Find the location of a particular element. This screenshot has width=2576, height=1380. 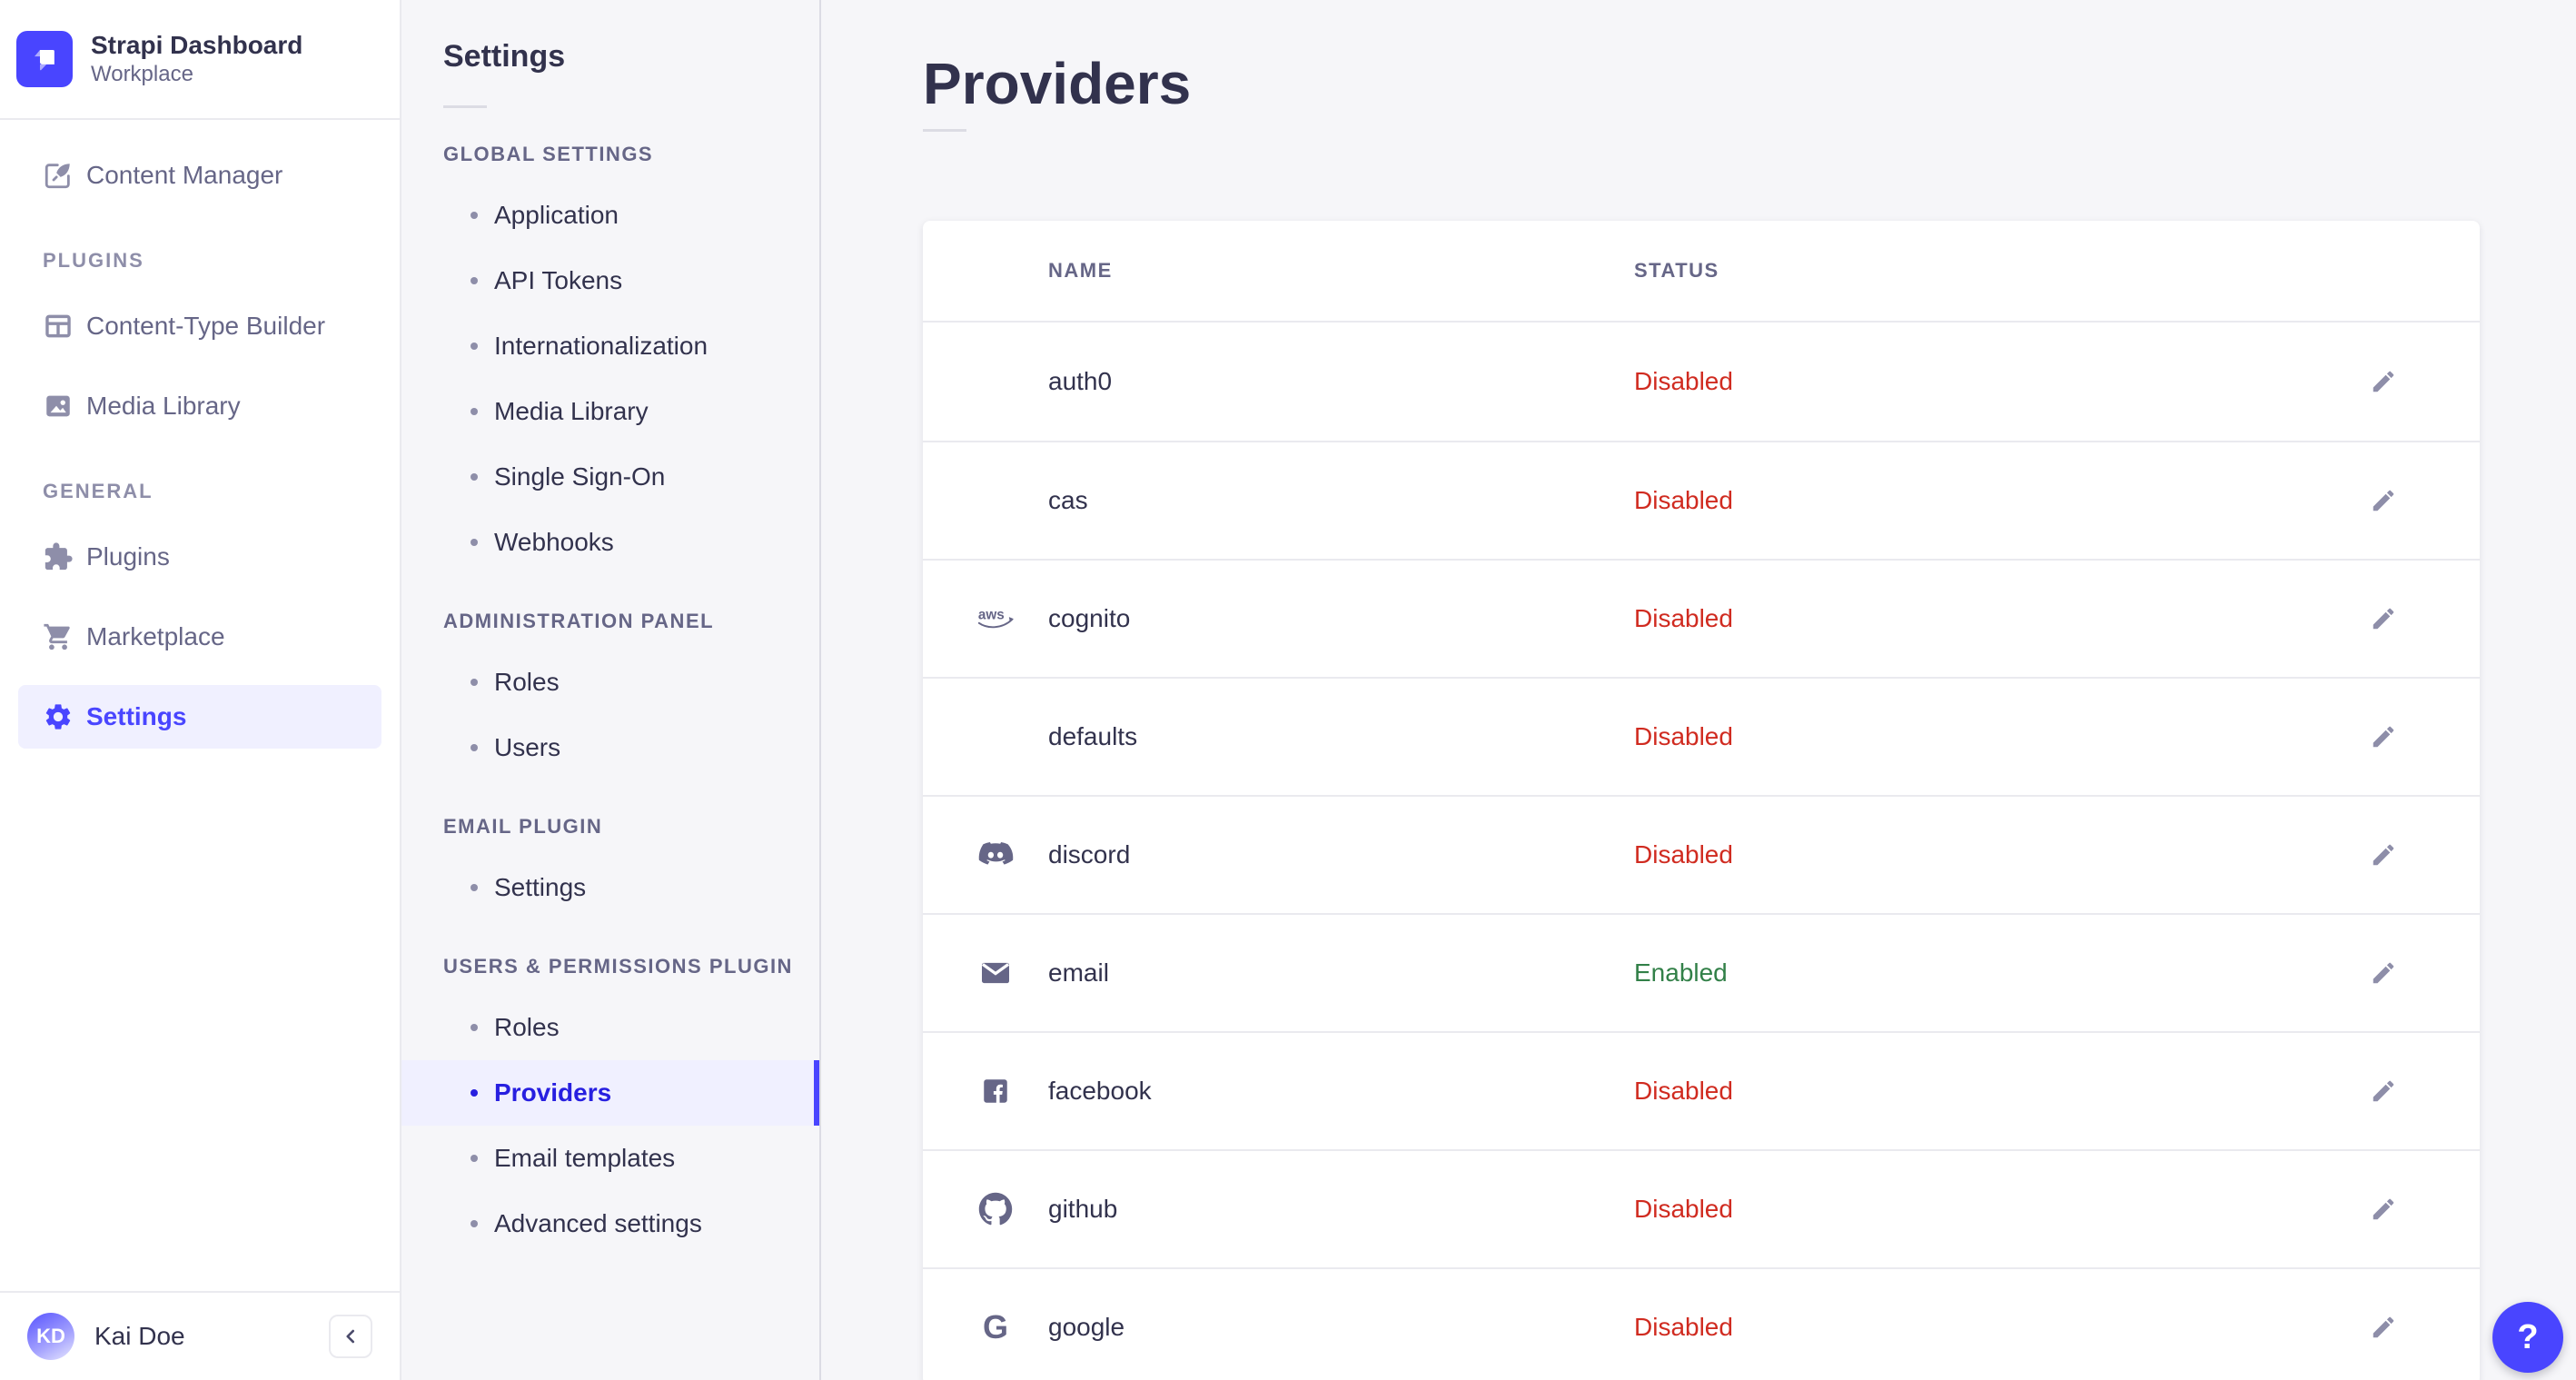

table-row: auth0 Disabled is located at coordinates (1701, 382).